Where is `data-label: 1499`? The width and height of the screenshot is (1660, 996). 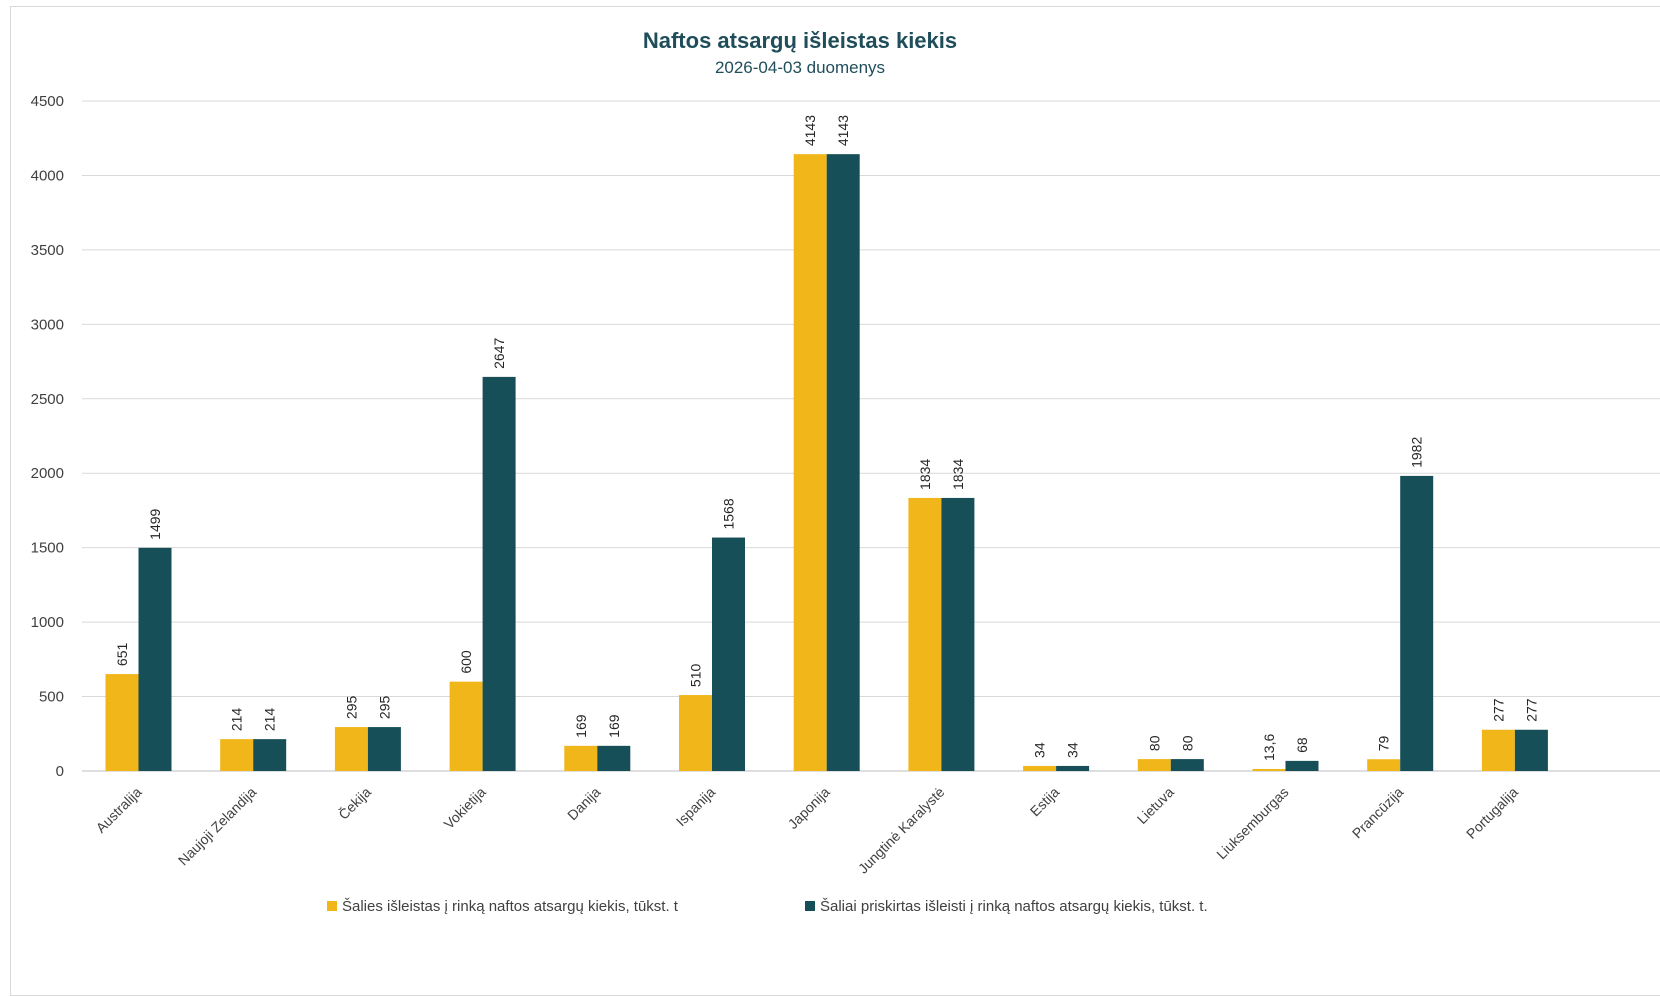
data-label: 1499 is located at coordinates (155, 523).